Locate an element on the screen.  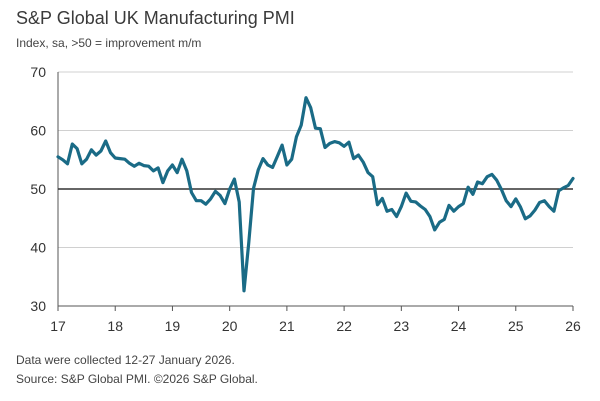
x-tick-label-23: 23 is located at coordinates (402, 326).